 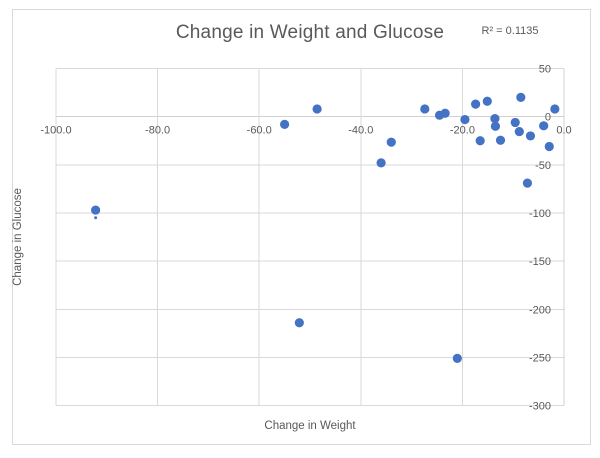 What do you see at coordinates (259, 131) in the screenshot?
I see `x-tick-label: -60.0` at bounding box center [259, 131].